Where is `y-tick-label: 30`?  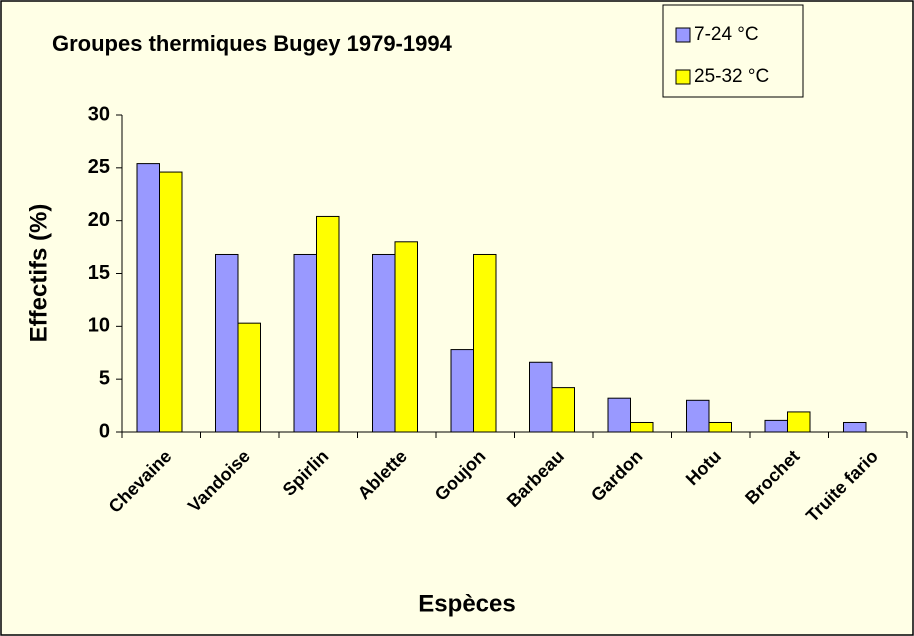 y-tick-label: 30 is located at coordinates (99, 114).